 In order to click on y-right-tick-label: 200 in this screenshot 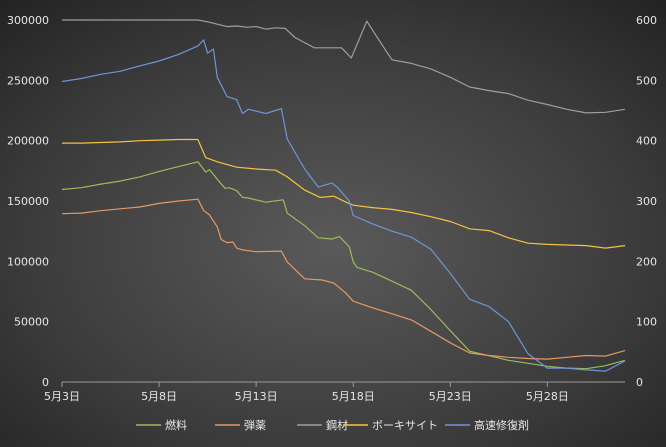, I will do `click(646, 261)`.